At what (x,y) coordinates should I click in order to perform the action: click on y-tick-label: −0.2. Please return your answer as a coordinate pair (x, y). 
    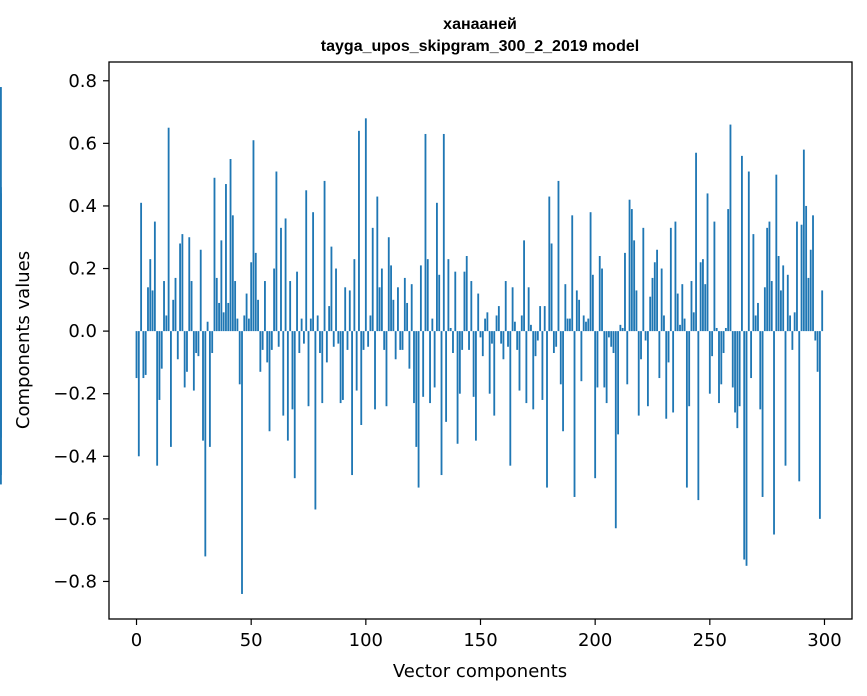
    Looking at the image, I should click on (75, 394).